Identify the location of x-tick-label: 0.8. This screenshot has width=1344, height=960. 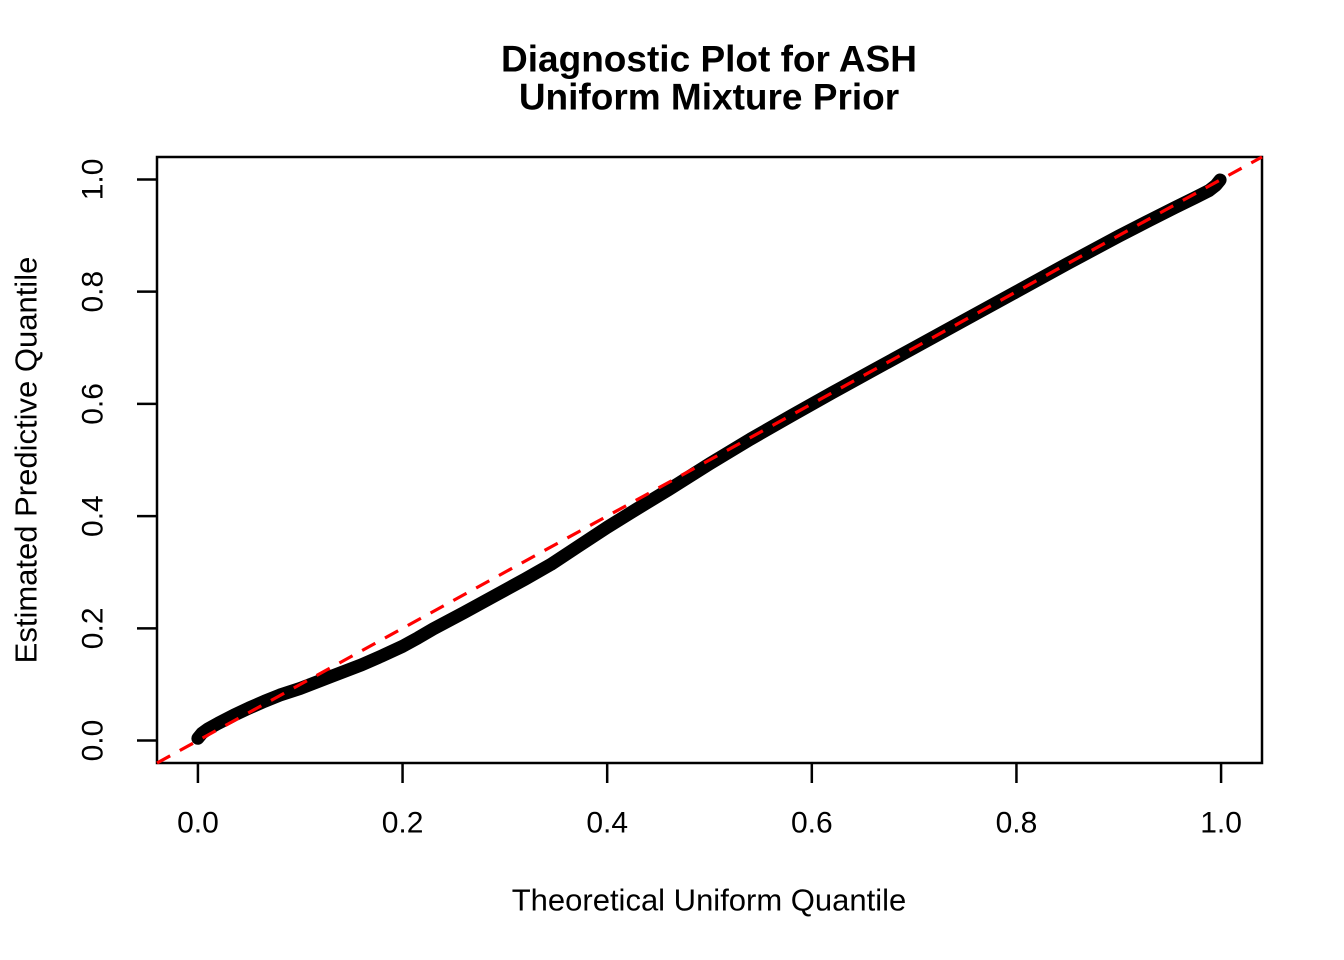
(1017, 823).